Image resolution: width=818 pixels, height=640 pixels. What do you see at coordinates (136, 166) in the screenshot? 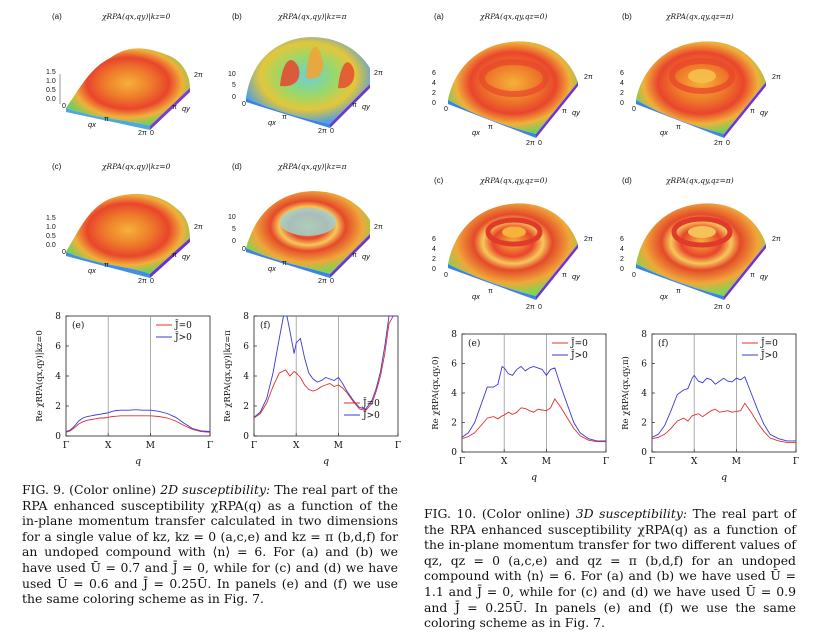
I see `surface-title: χRPA(qx,qy)|kz=0` at bounding box center [136, 166].